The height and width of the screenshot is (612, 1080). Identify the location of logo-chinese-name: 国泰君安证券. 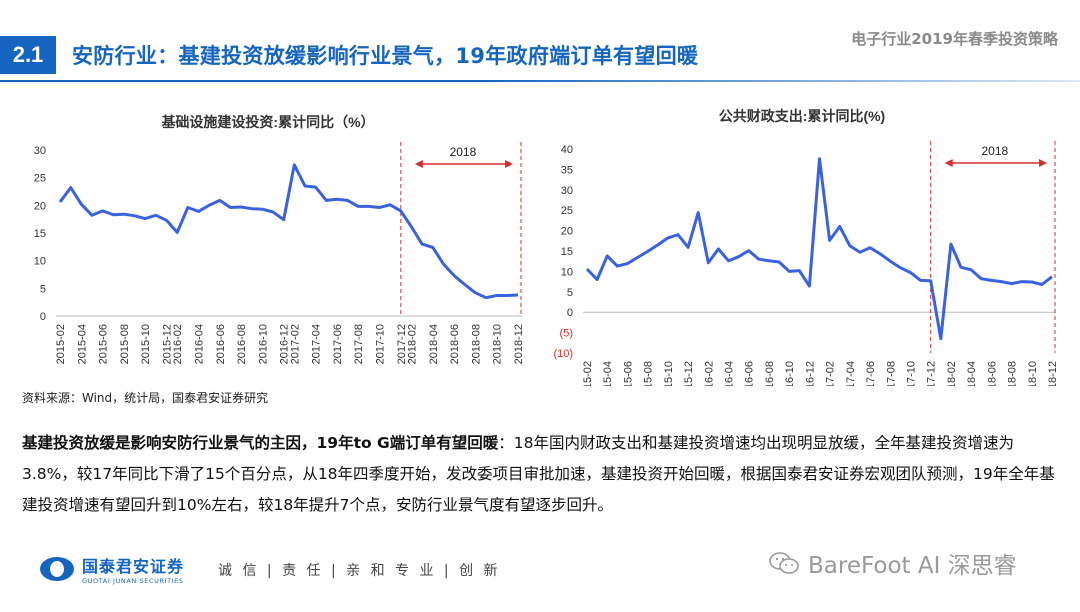
(133, 566).